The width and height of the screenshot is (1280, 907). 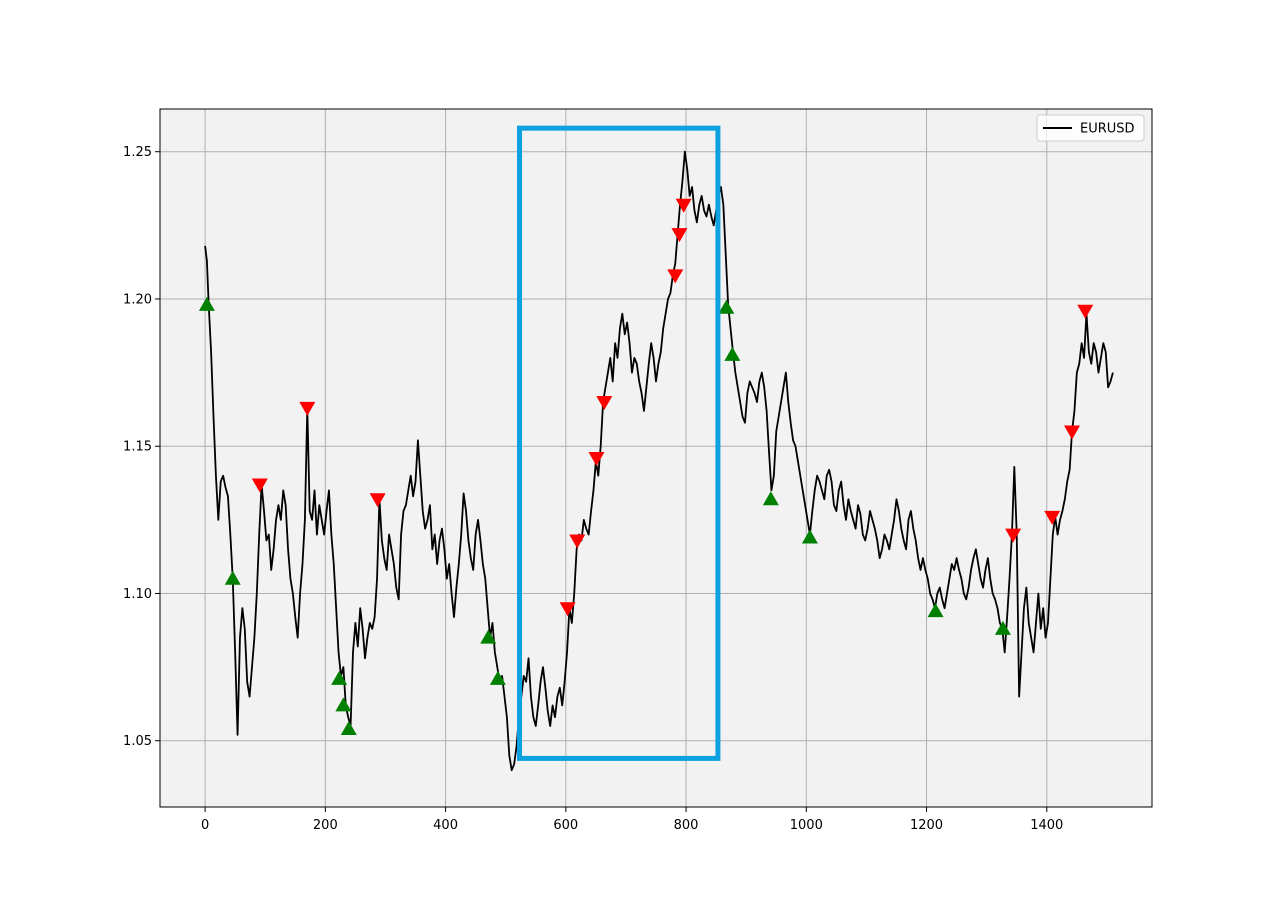 What do you see at coordinates (1046, 825) in the screenshot?
I see `x-tick-label: 1400` at bounding box center [1046, 825].